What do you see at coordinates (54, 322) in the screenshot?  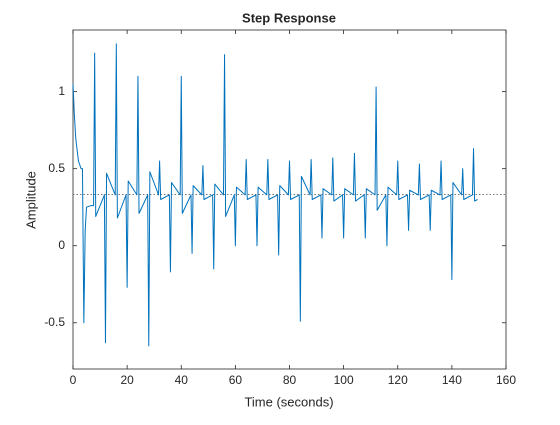 I see `y-tick-label: -0.5` at bounding box center [54, 322].